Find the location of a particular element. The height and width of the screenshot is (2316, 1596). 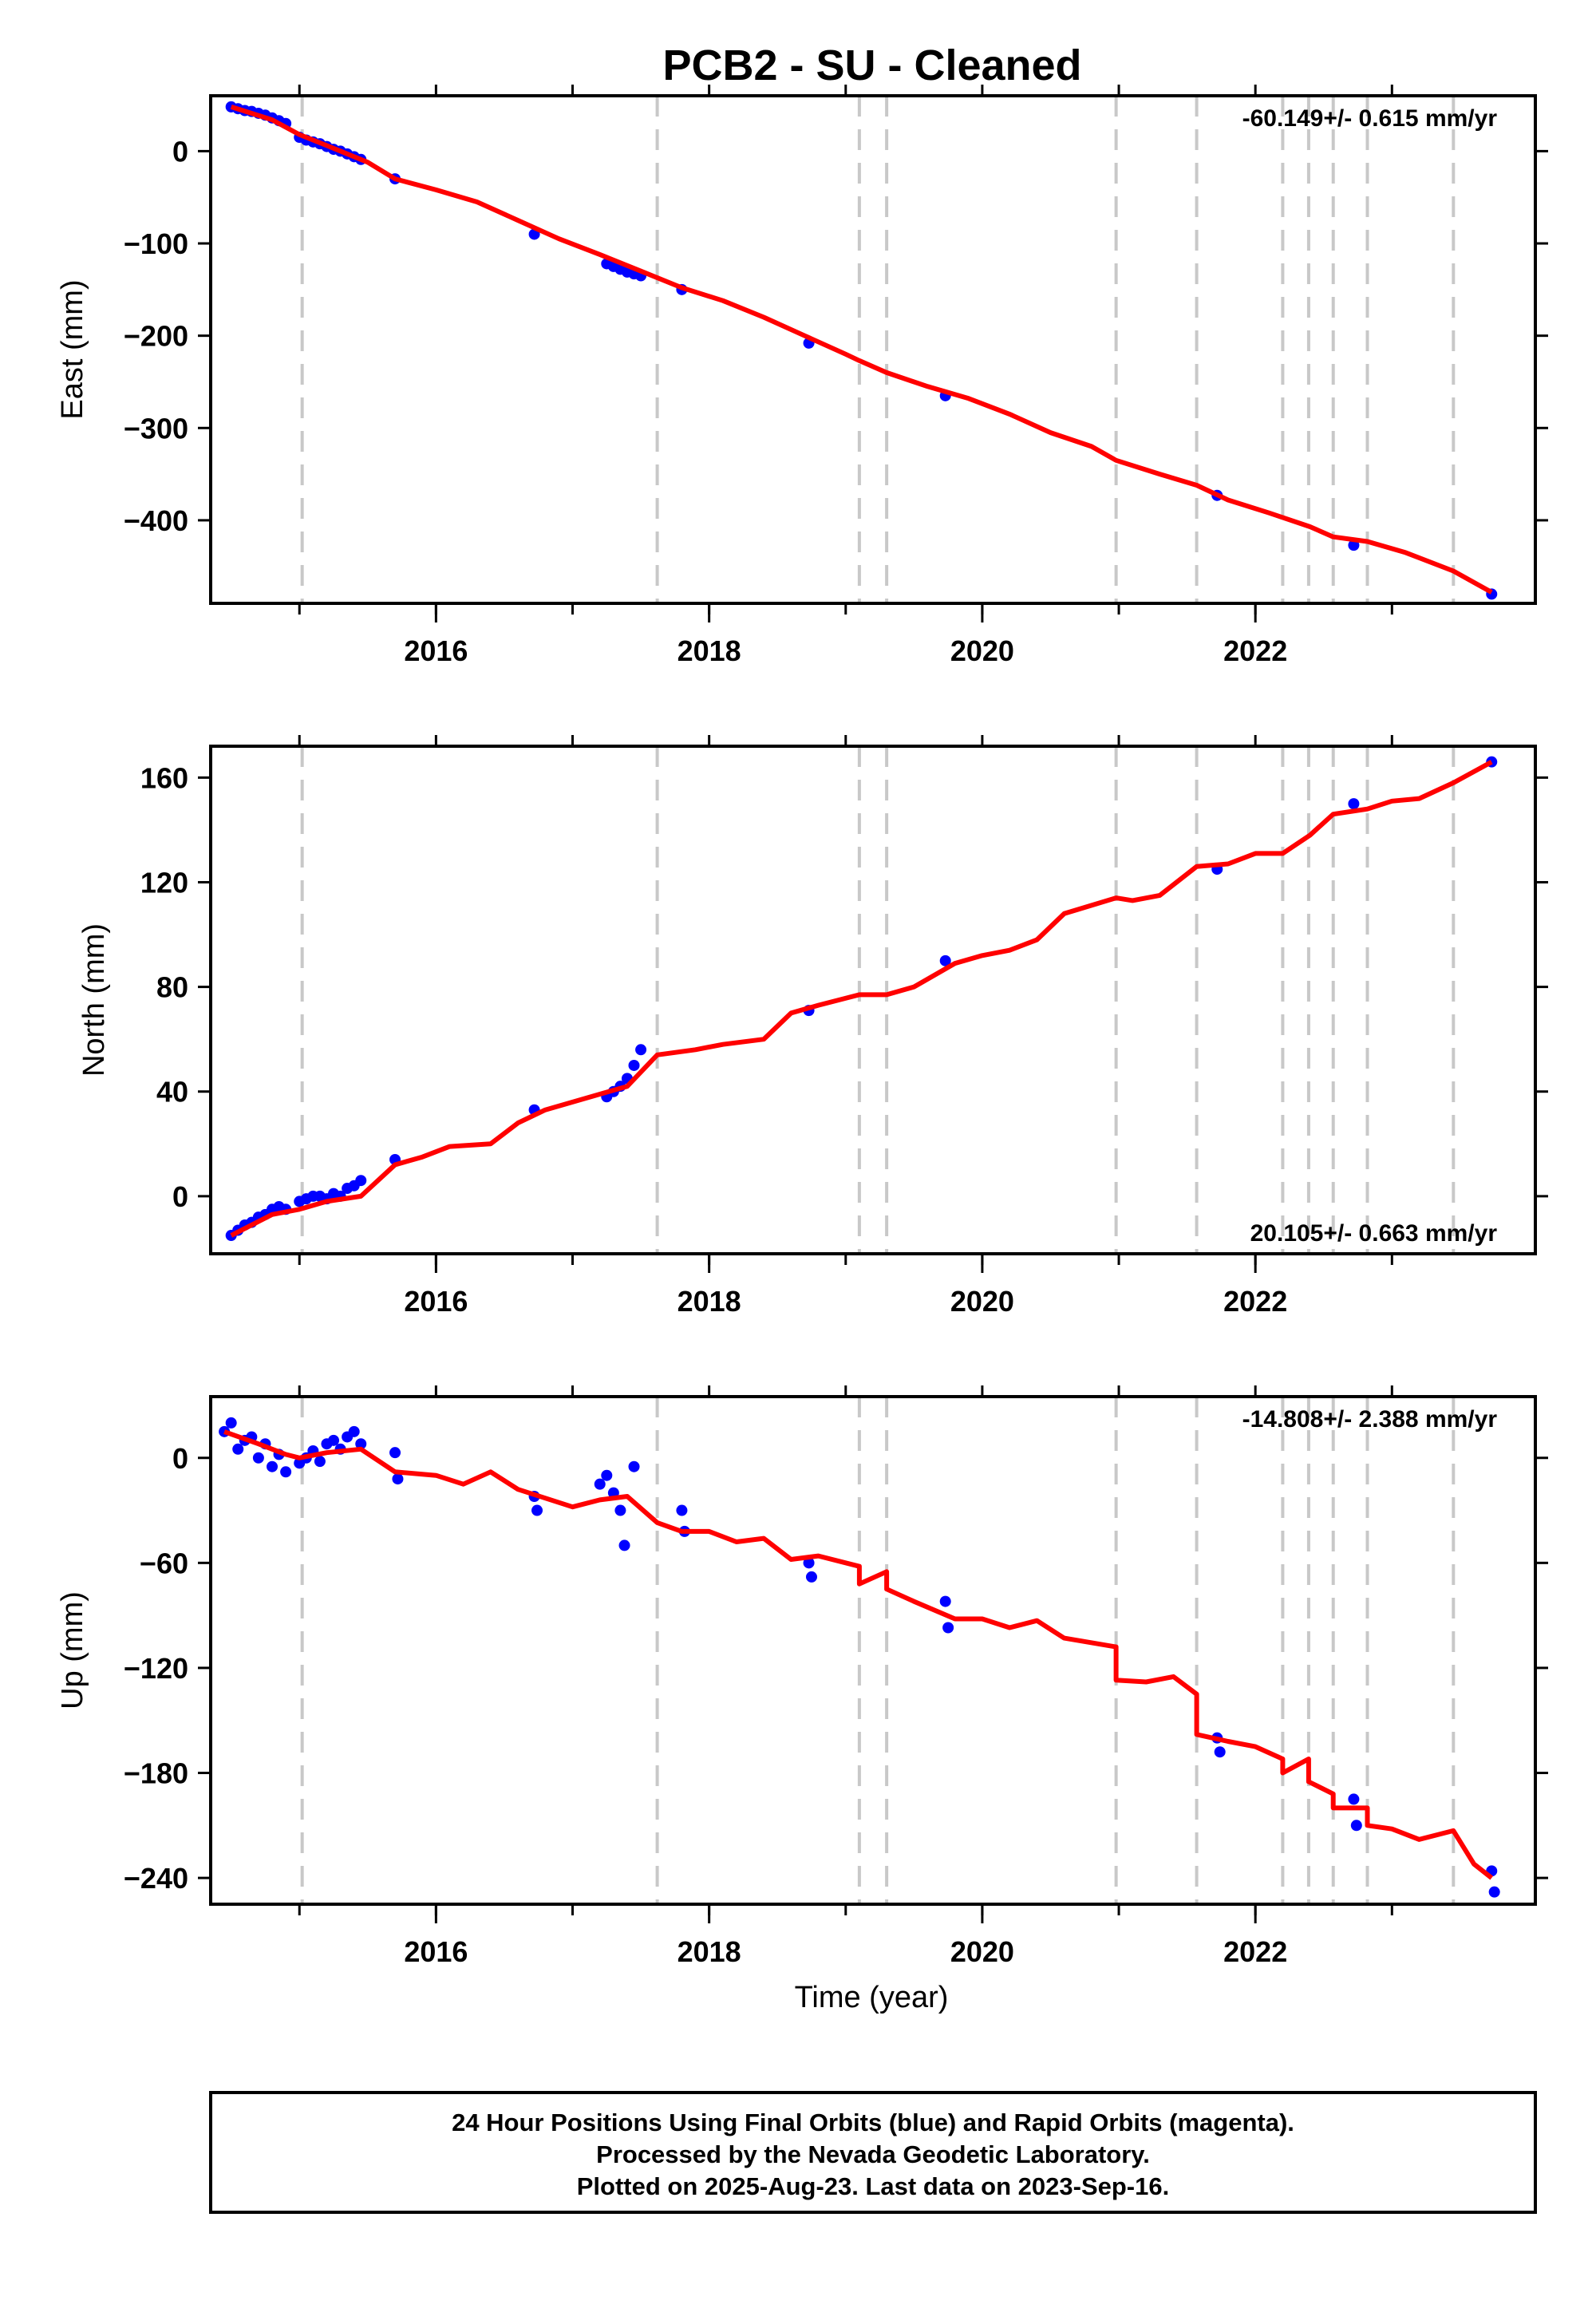

east-ytick-label-4: −400 is located at coordinates (156, 520).